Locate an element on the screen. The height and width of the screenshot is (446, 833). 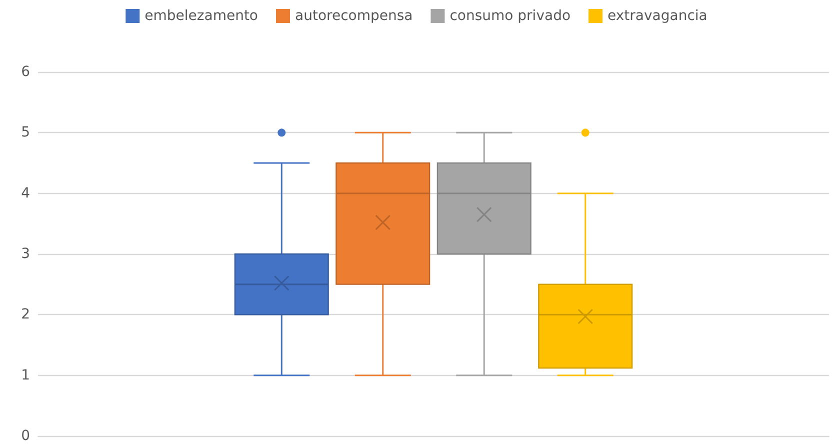
legend-label: consumo privado is located at coordinates (510, 16).